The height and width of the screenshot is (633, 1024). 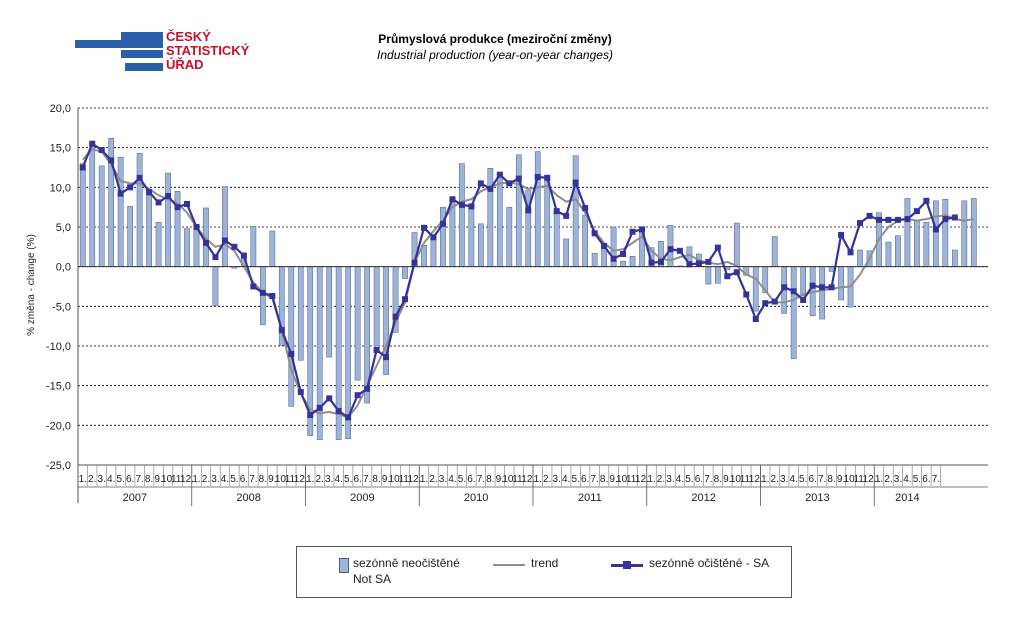 I want to click on month-tick-label: 2., so click(x=888, y=479).